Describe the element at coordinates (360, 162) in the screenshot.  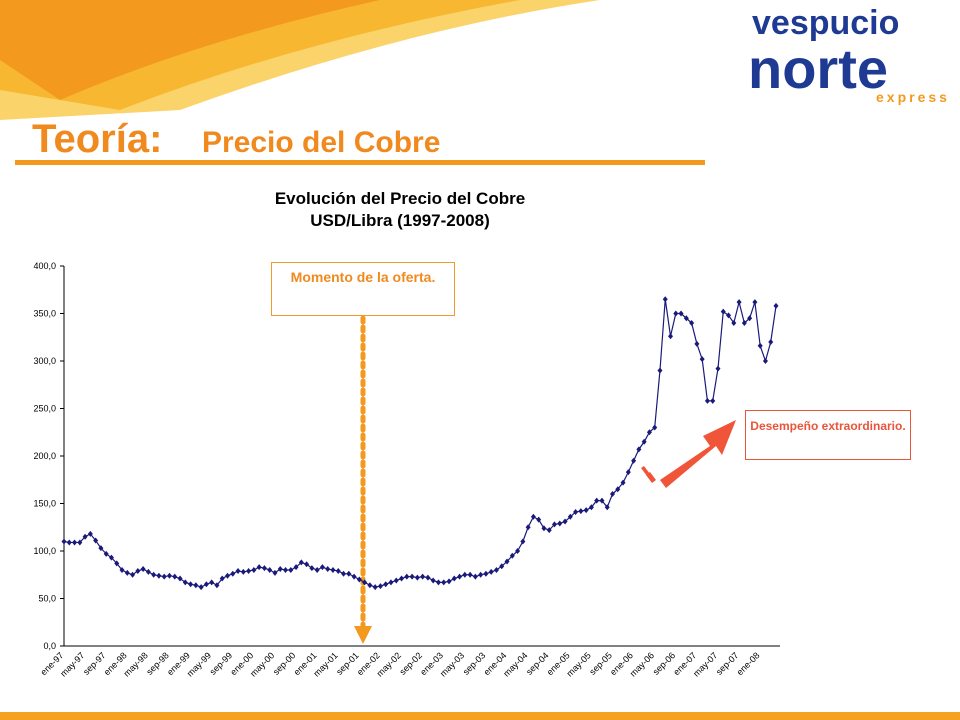
I see `title-underline` at that location.